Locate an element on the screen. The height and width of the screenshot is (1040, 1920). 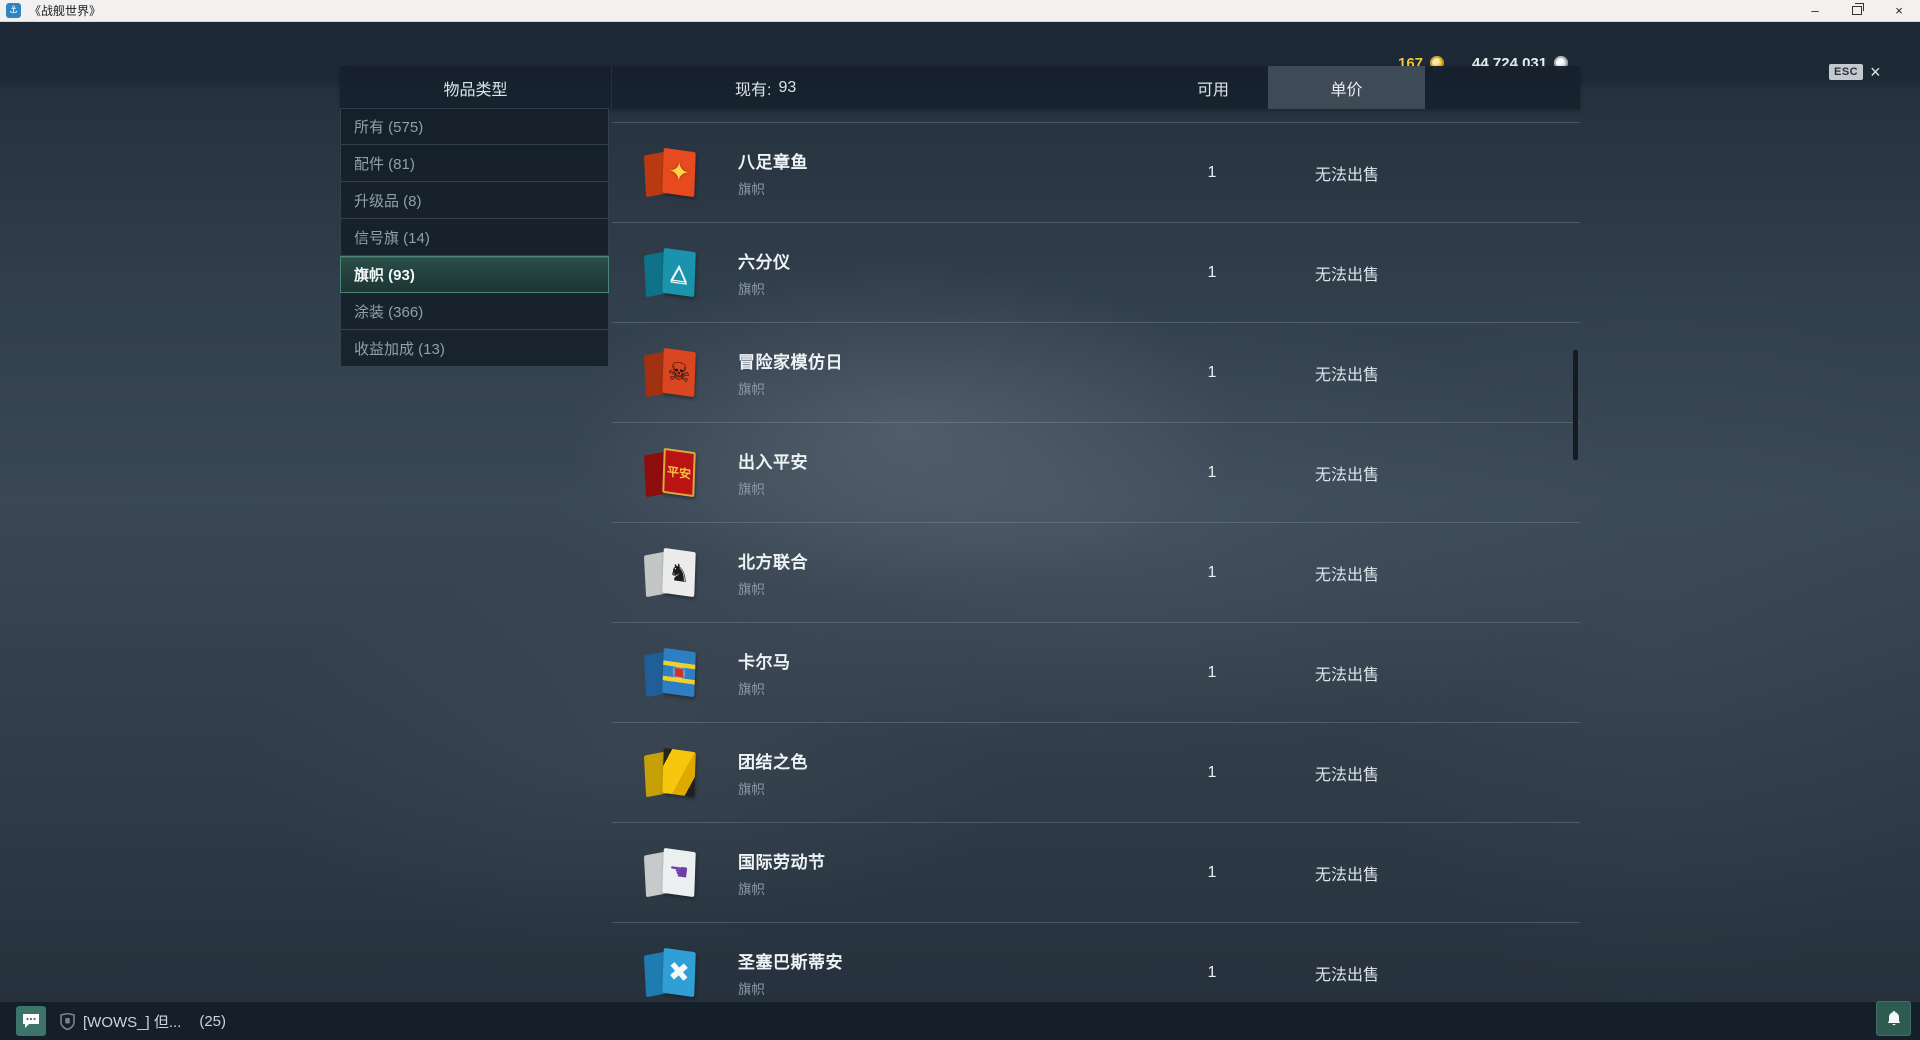
restore-icon is located at coordinates (1858, 9).